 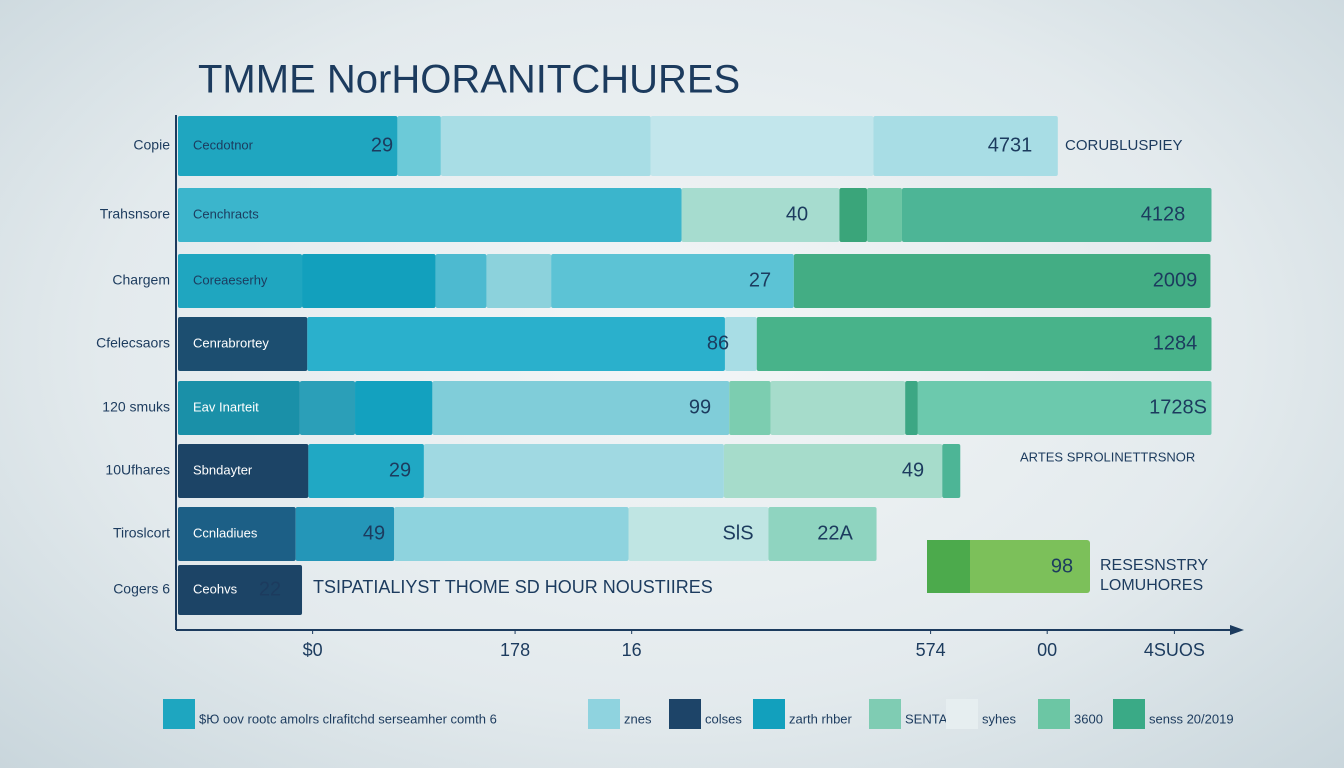 I want to click on x-tick-label: 00, so click(x=1047, y=650).